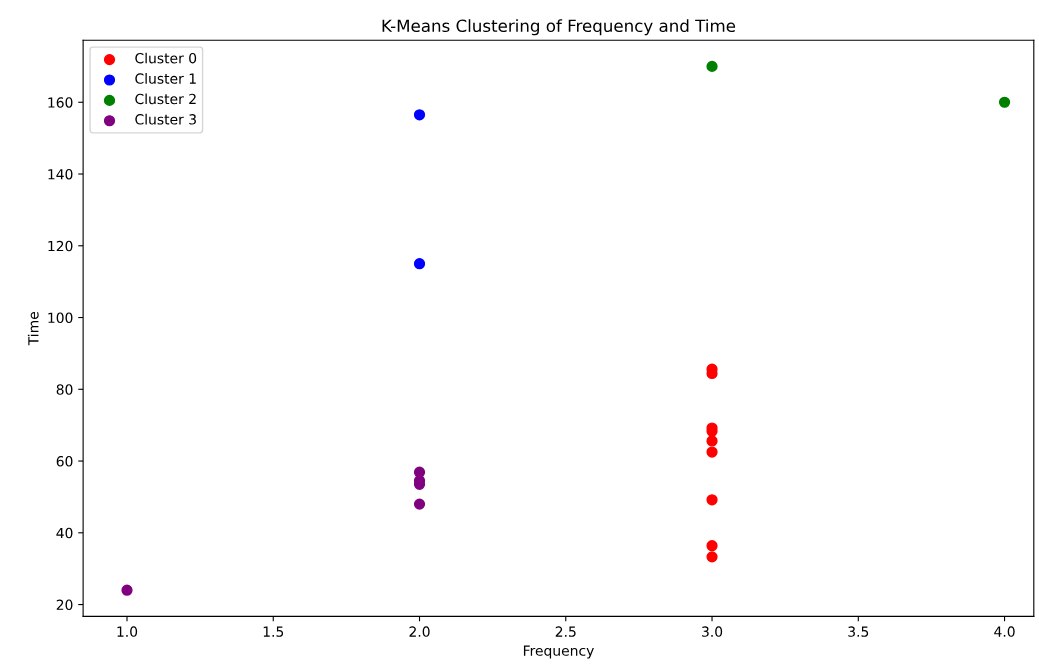 The height and width of the screenshot is (670, 1039). Describe the element at coordinates (127, 631) in the screenshot. I see `x-tick-label: 1.0` at that location.